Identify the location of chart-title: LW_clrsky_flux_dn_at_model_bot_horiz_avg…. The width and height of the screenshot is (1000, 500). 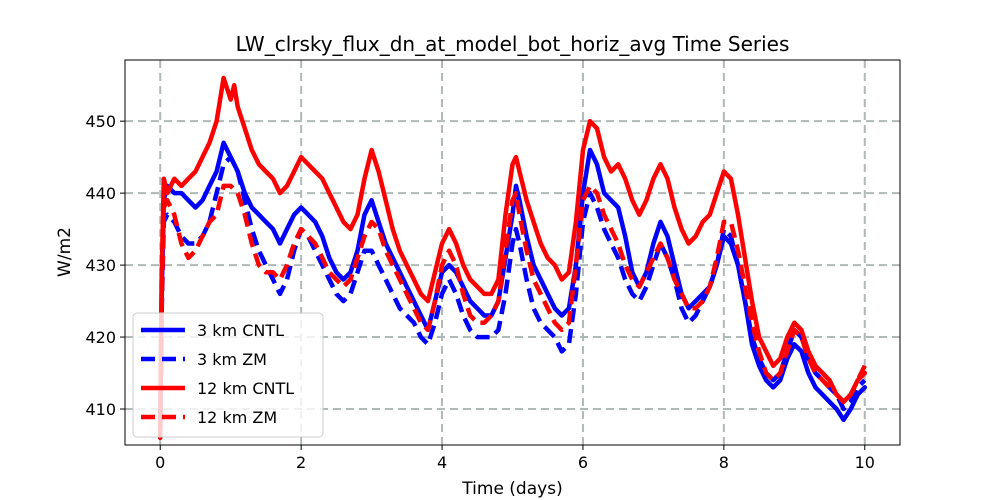
(513, 44).